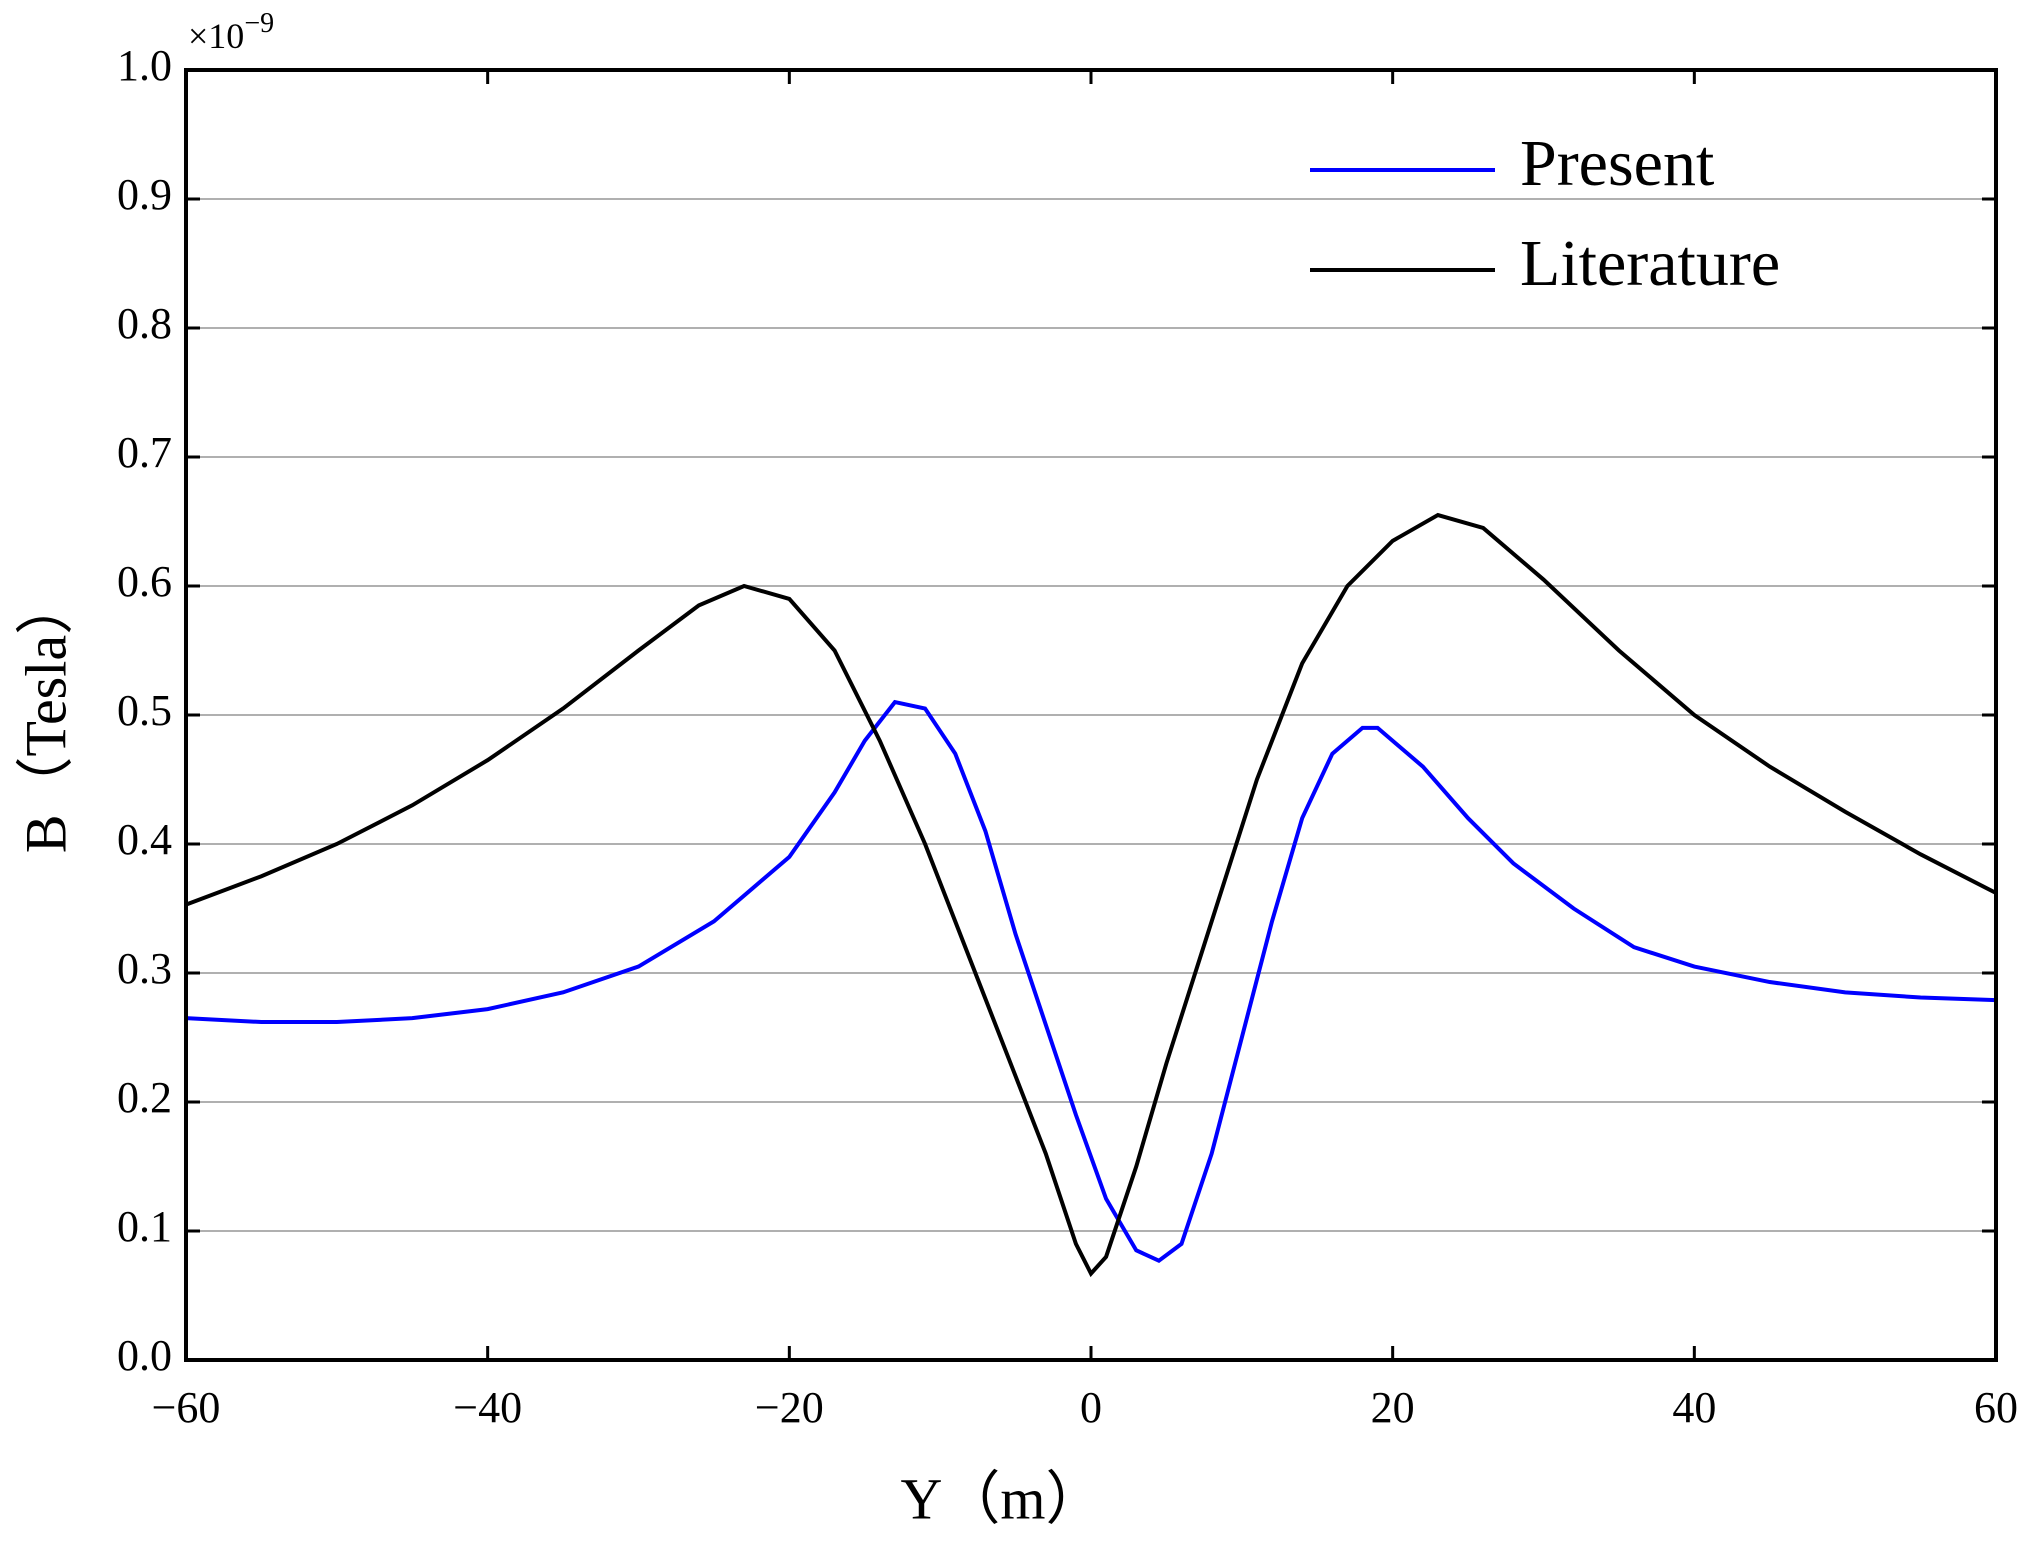 Image resolution: width=2043 pixels, height=1550 pixels. I want to click on y-tick-label: 0.7, so click(144, 452).